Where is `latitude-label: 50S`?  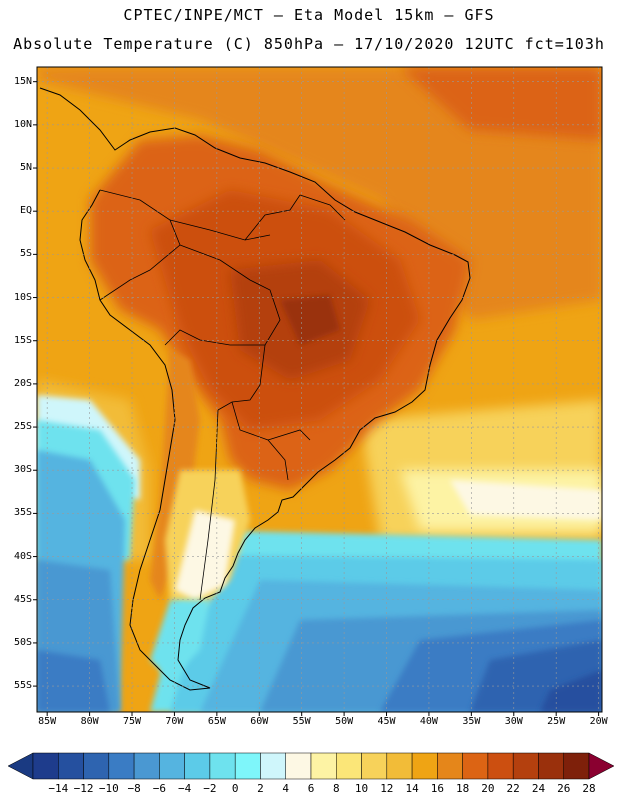
latitude-label: 50S is located at coordinates (22, 642).